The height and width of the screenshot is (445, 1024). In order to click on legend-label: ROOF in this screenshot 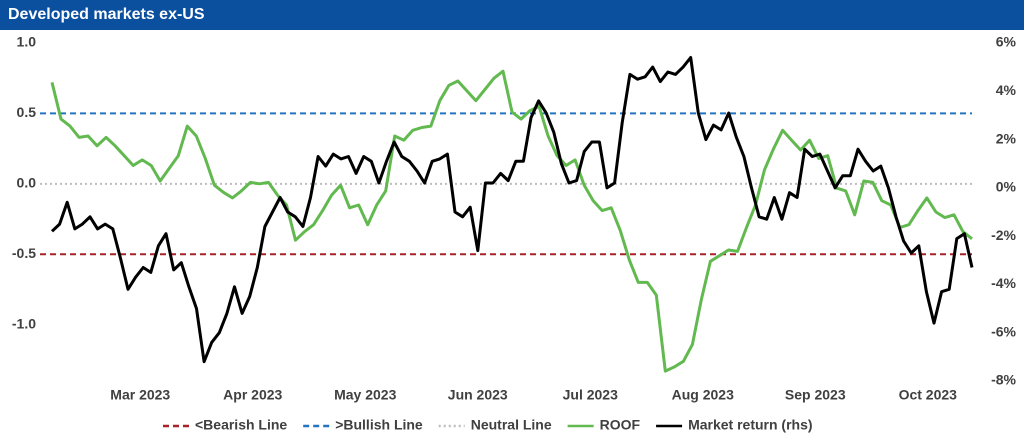, I will do `click(620, 425)`.